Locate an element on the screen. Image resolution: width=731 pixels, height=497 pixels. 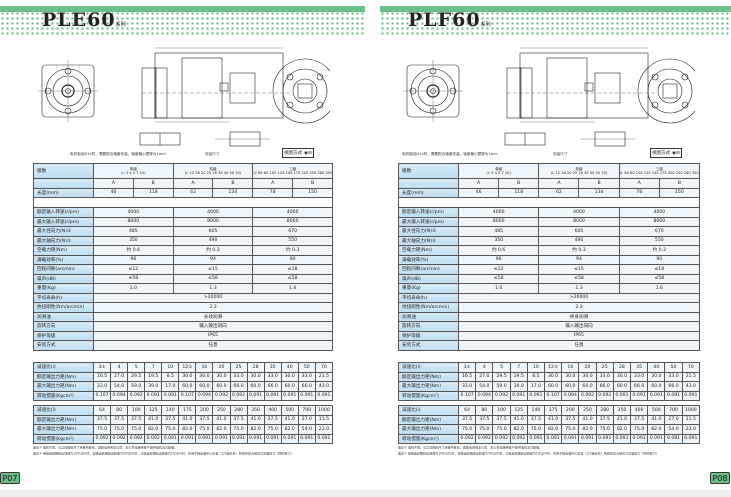
spec-row: 旋转方向 输入输出同向 is located at coordinates (183, 326).